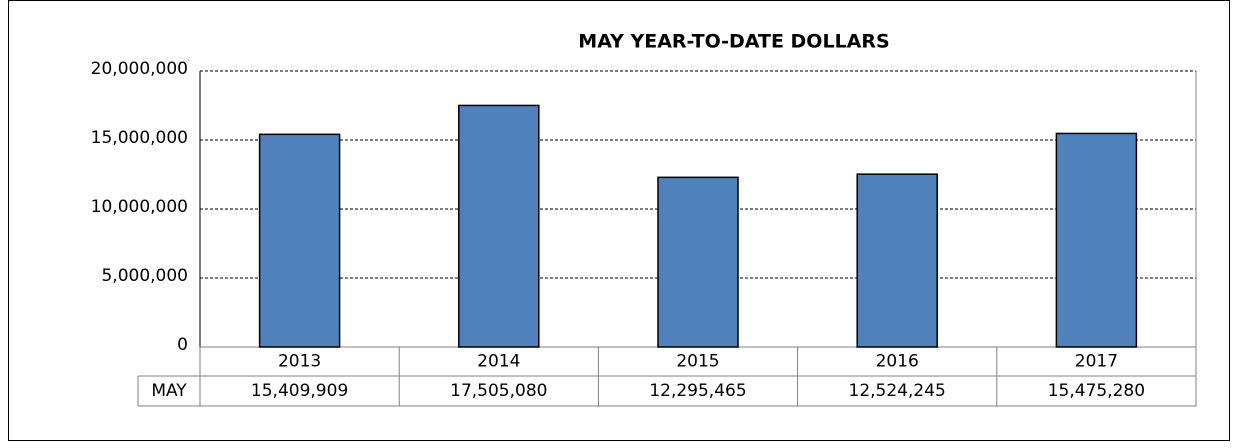 The image size is (1236, 448). I want to click on x-tick-label: 2015, so click(697, 362).